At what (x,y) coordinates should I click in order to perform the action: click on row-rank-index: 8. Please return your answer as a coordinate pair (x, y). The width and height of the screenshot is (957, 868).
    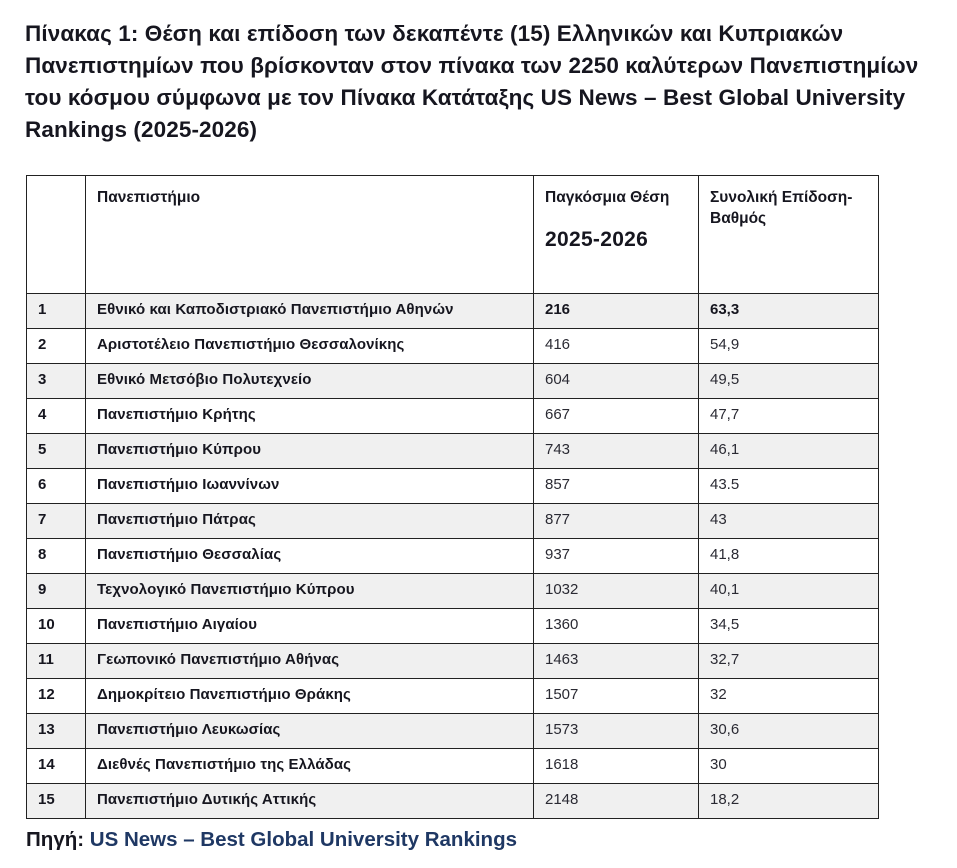
    Looking at the image, I should click on (56, 555).